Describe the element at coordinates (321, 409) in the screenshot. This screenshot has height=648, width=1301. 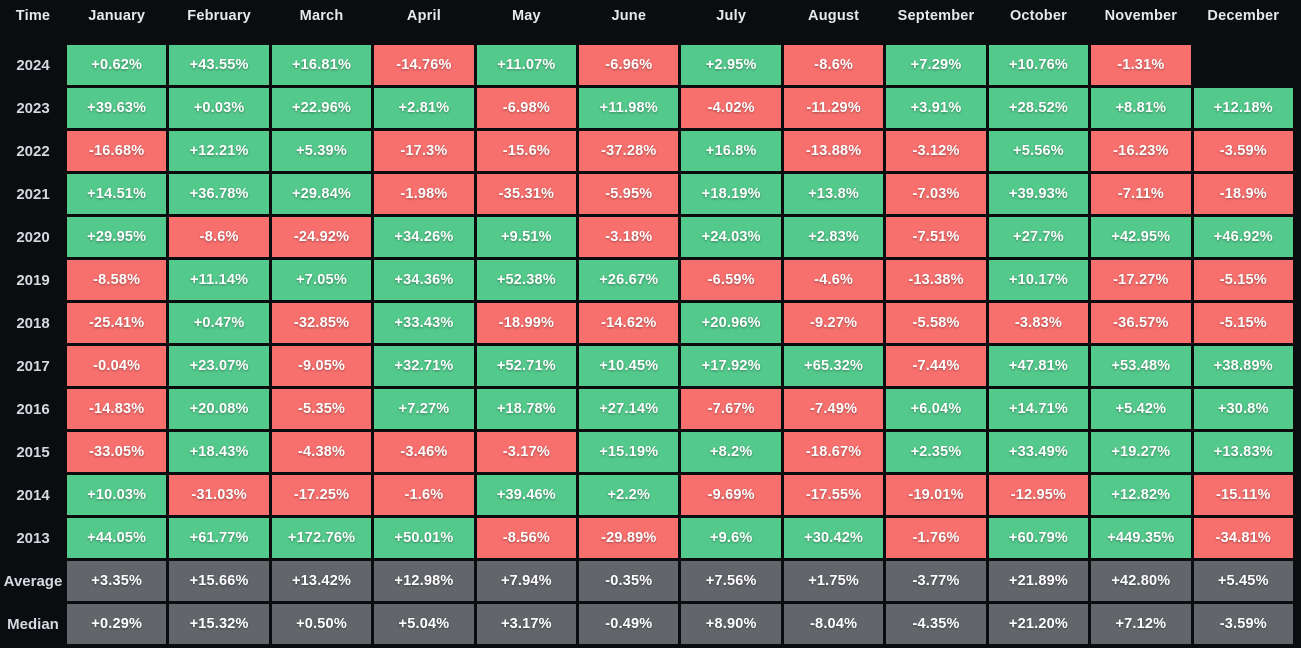
I see `return-cell-2016-march: -5.35%` at that location.